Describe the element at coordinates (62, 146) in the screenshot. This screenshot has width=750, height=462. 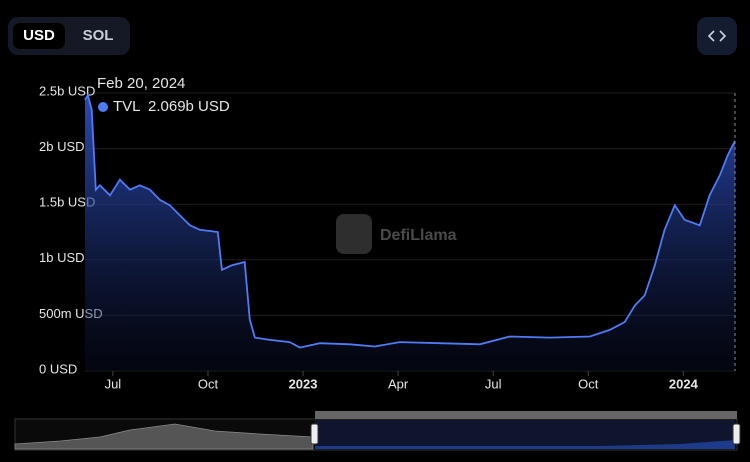
I see `y-tick-label: 2b USD` at that location.